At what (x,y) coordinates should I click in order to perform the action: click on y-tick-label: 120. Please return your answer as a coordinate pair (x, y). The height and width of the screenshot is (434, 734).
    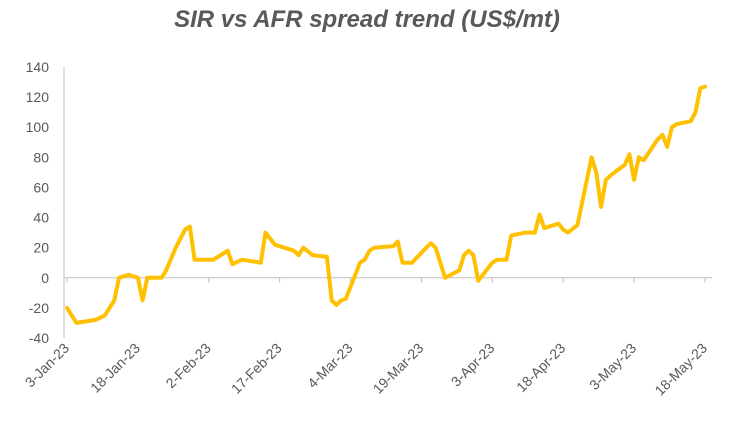
    Looking at the image, I should click on (38, 97).